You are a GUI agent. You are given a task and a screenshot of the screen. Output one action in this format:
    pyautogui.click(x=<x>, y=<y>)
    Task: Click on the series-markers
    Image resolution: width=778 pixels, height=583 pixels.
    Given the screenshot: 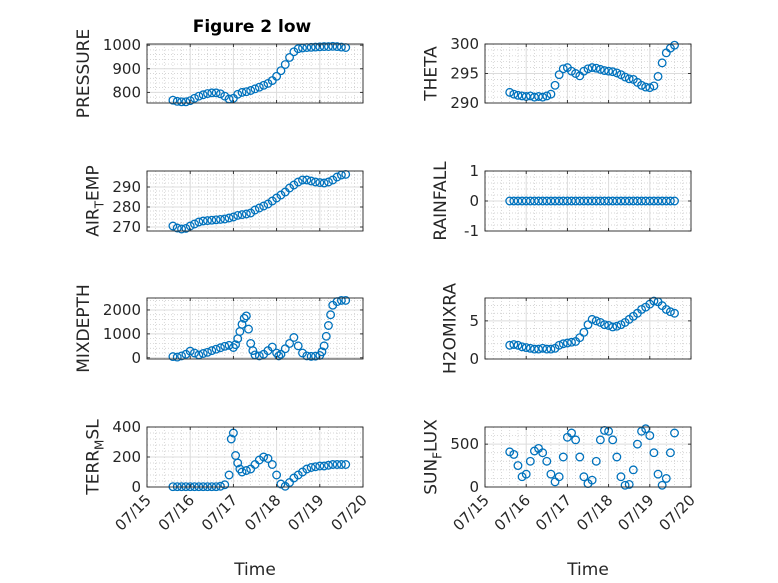 What is the action you would take?
    pyautogui.click(x=592, y=325)
    